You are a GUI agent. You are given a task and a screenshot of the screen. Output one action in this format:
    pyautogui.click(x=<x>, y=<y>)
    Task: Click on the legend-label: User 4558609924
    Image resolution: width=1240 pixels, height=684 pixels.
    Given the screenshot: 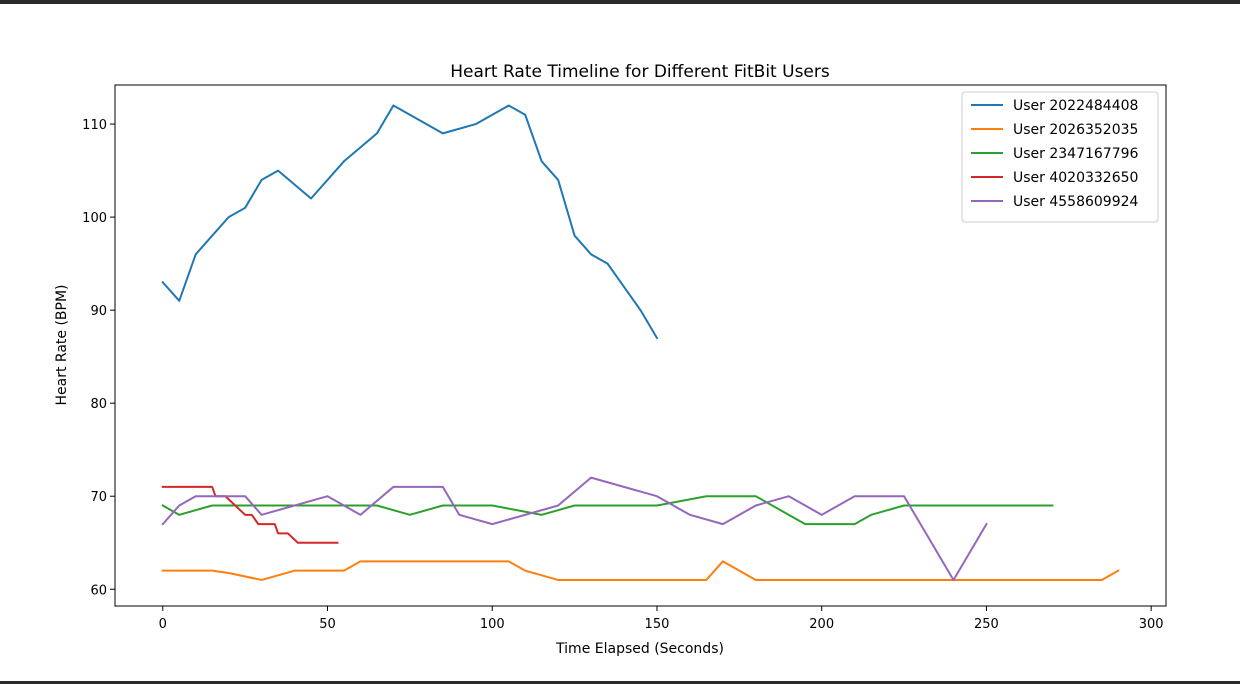 What is the action you would take?
    pyautogui.click(x=1076, y=202)
    